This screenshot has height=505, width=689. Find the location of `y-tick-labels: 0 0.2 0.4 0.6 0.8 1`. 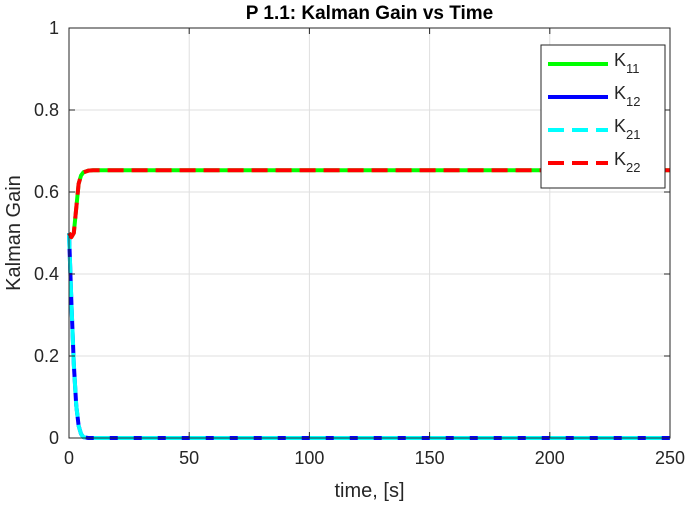

y-tick-labels: 0 0.2 0.4 0.6 0.8 1 is located at coordinates (46, 233).